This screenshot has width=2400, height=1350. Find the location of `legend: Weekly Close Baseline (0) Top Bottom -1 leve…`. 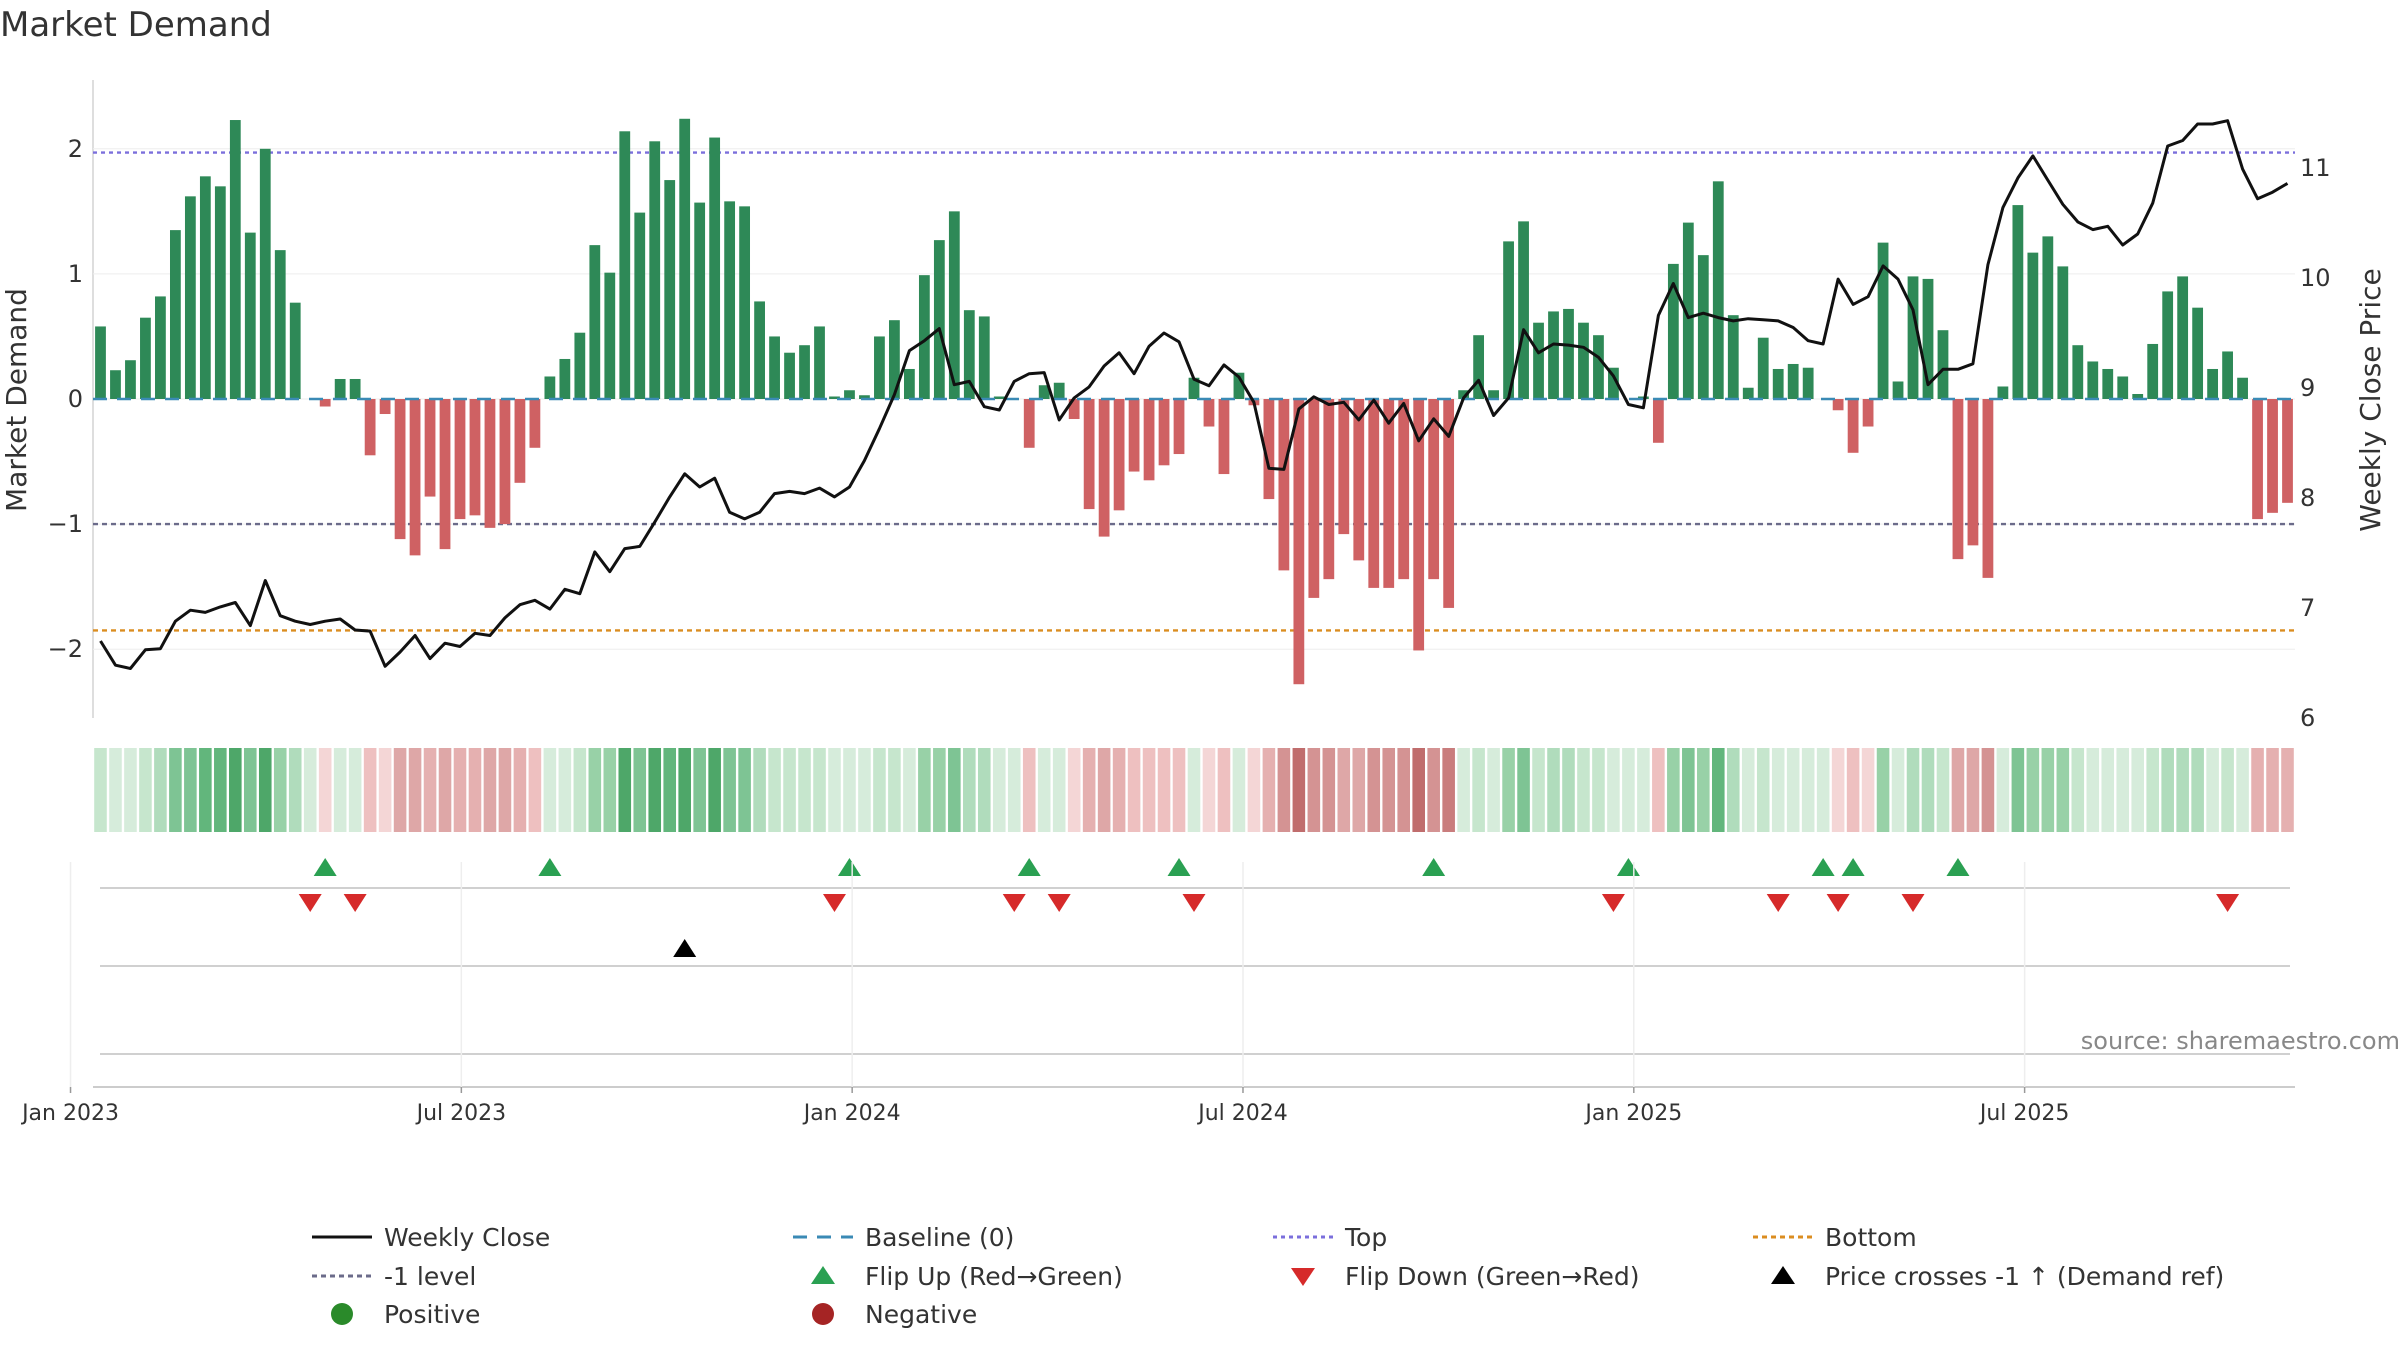

legend: Weekly Close Baseline (0) Top Bottom -1 leve… is located at coordinates (1268, 1276).